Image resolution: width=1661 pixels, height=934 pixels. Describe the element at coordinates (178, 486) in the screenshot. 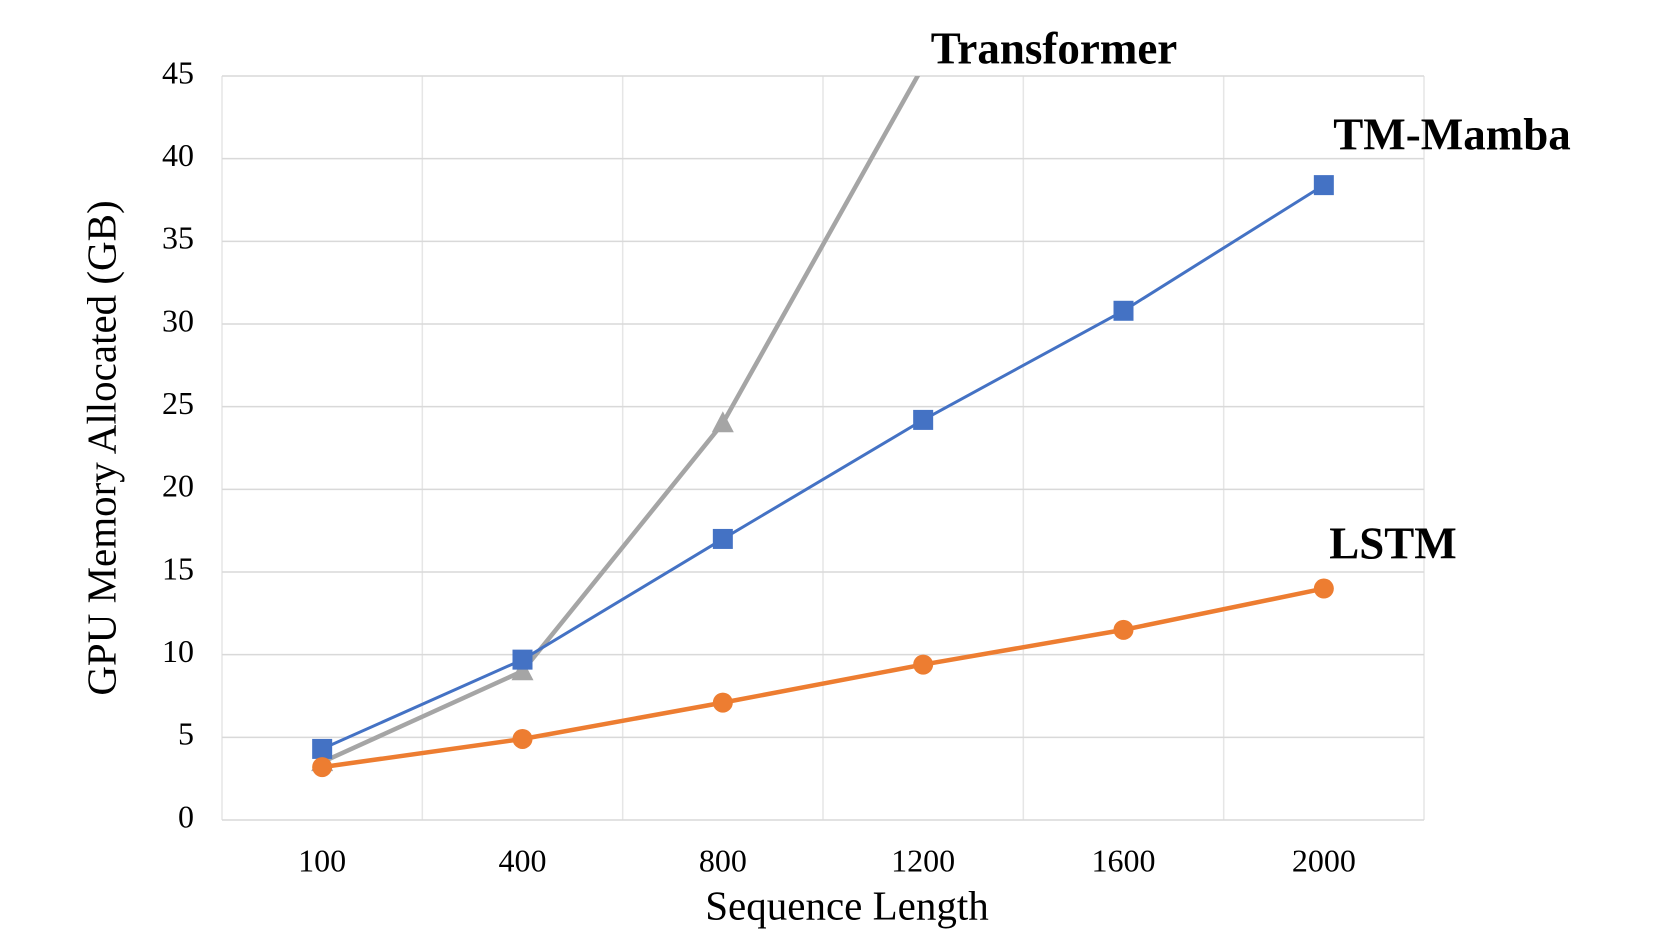

I see `y-tick-label: 20` at that location.